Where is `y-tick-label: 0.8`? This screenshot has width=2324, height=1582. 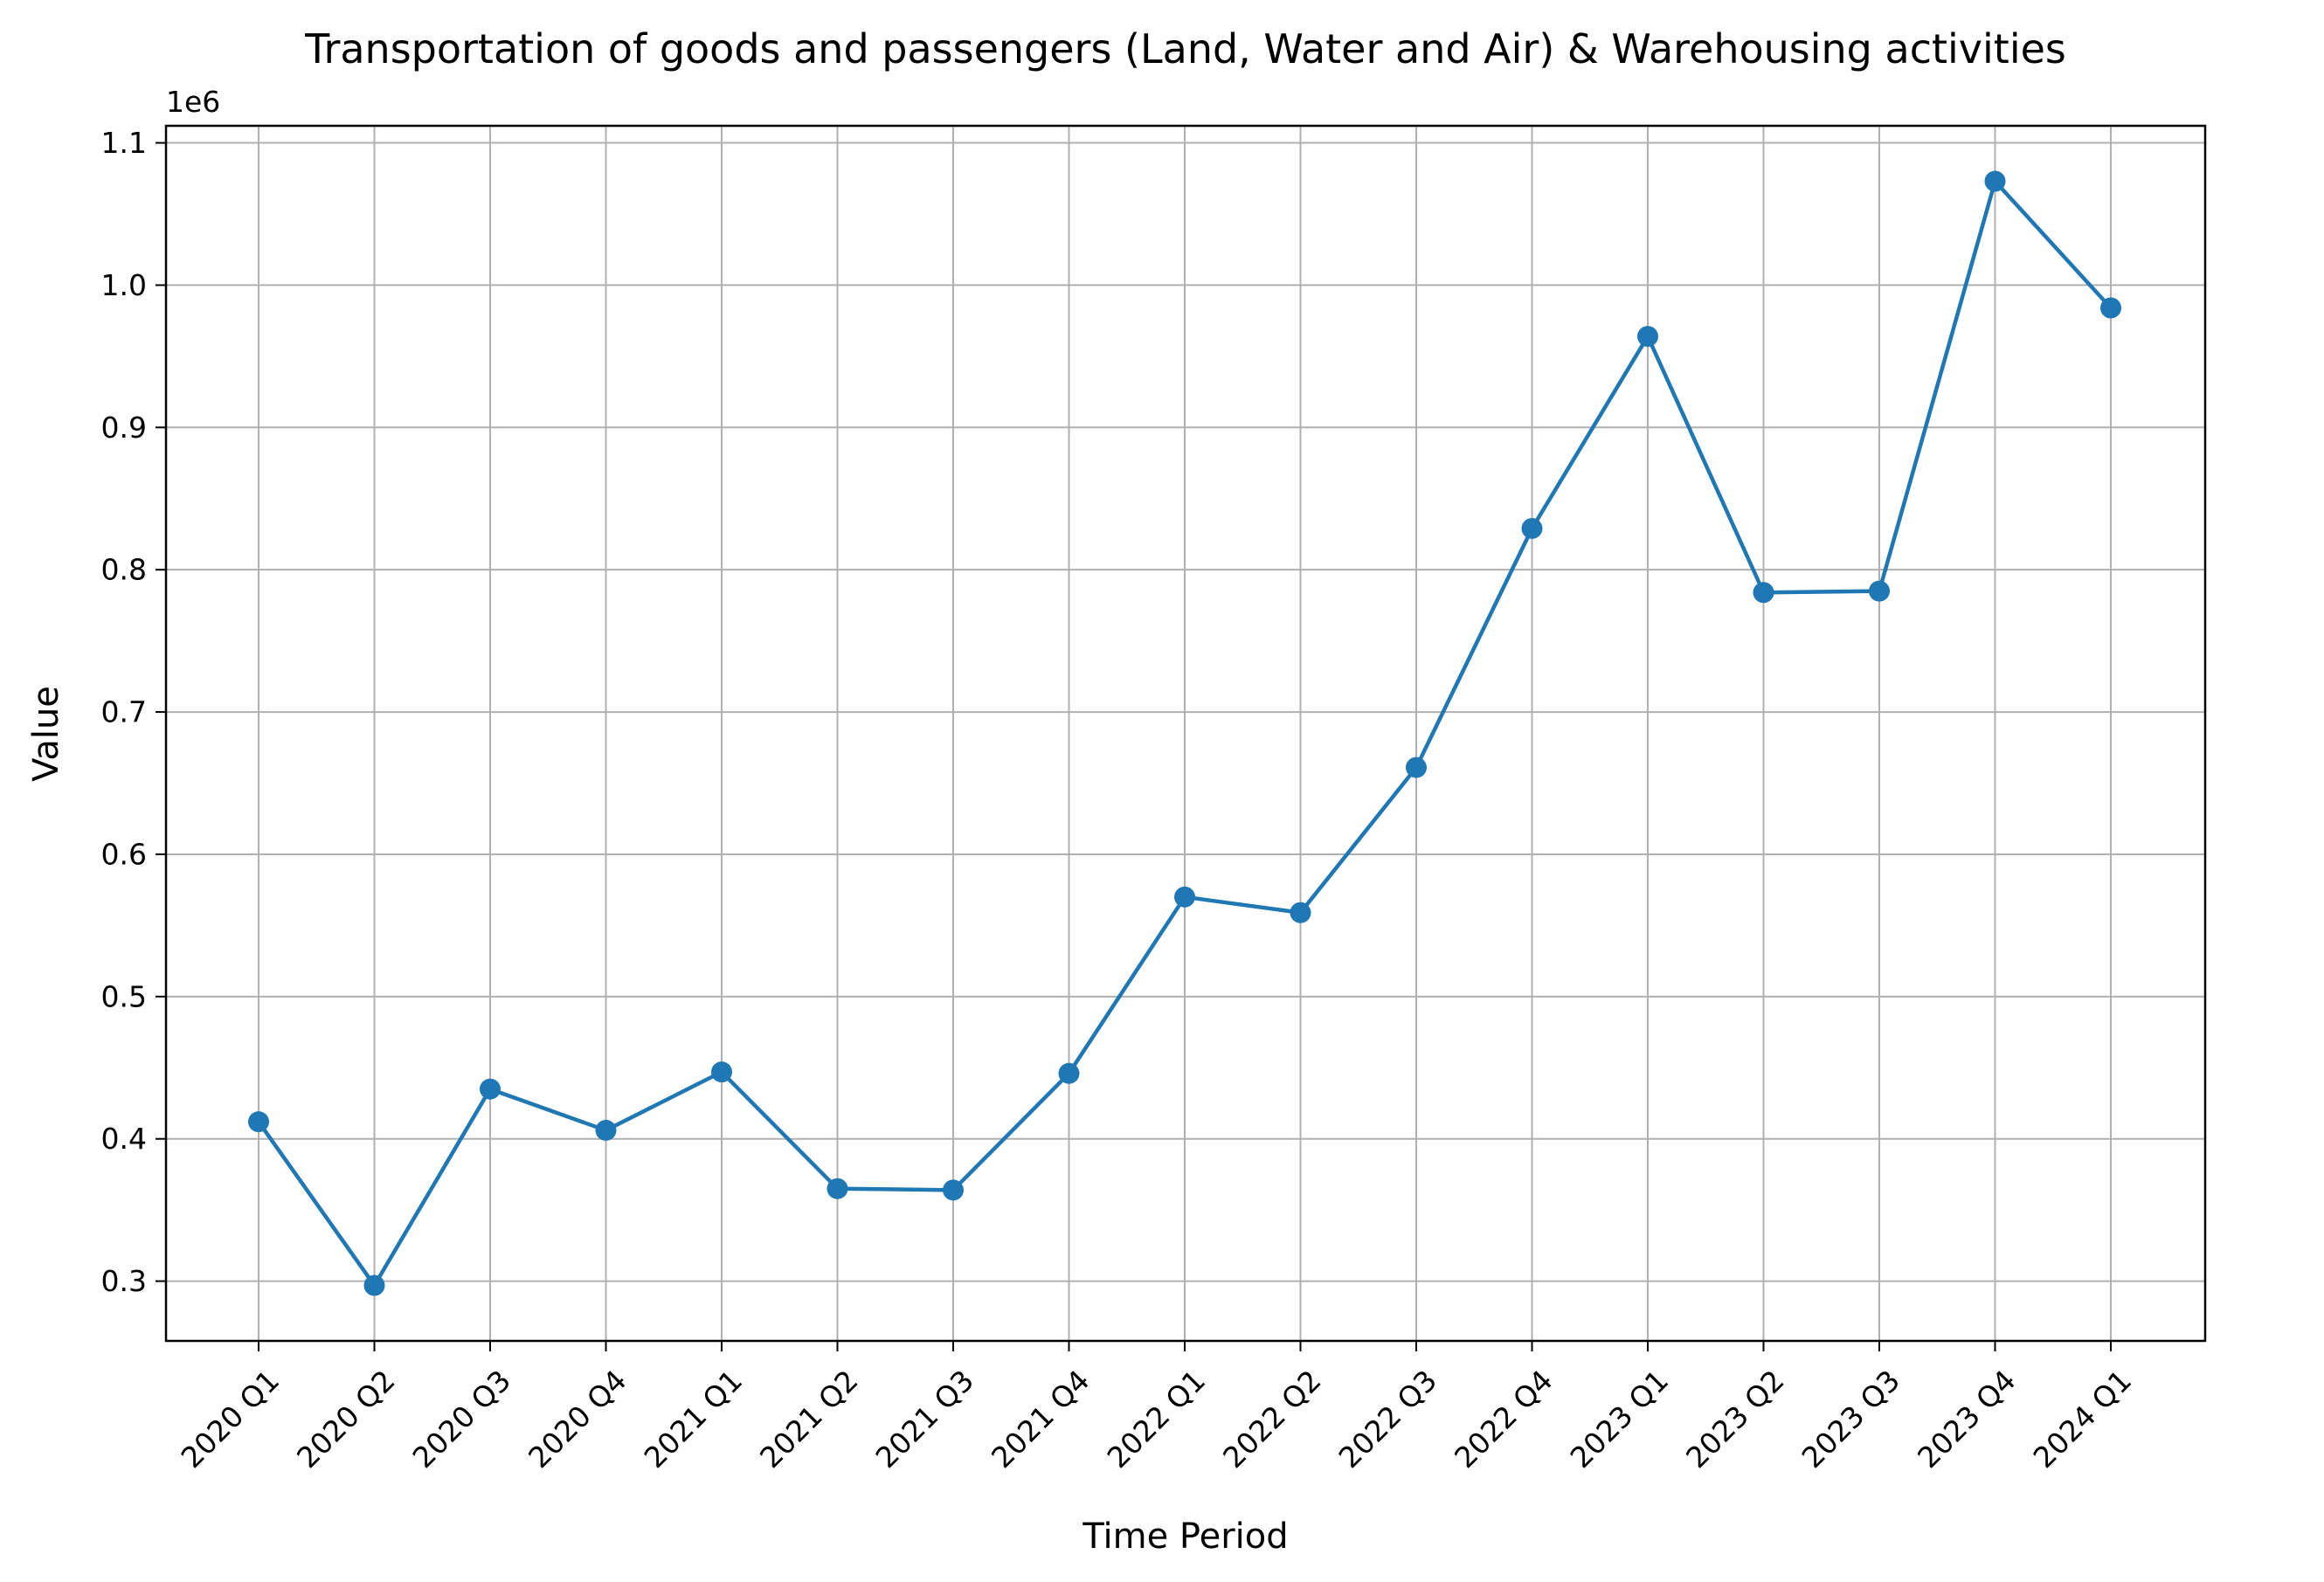 y-tick-label: 0.8 is located at coordinates (124, 570).